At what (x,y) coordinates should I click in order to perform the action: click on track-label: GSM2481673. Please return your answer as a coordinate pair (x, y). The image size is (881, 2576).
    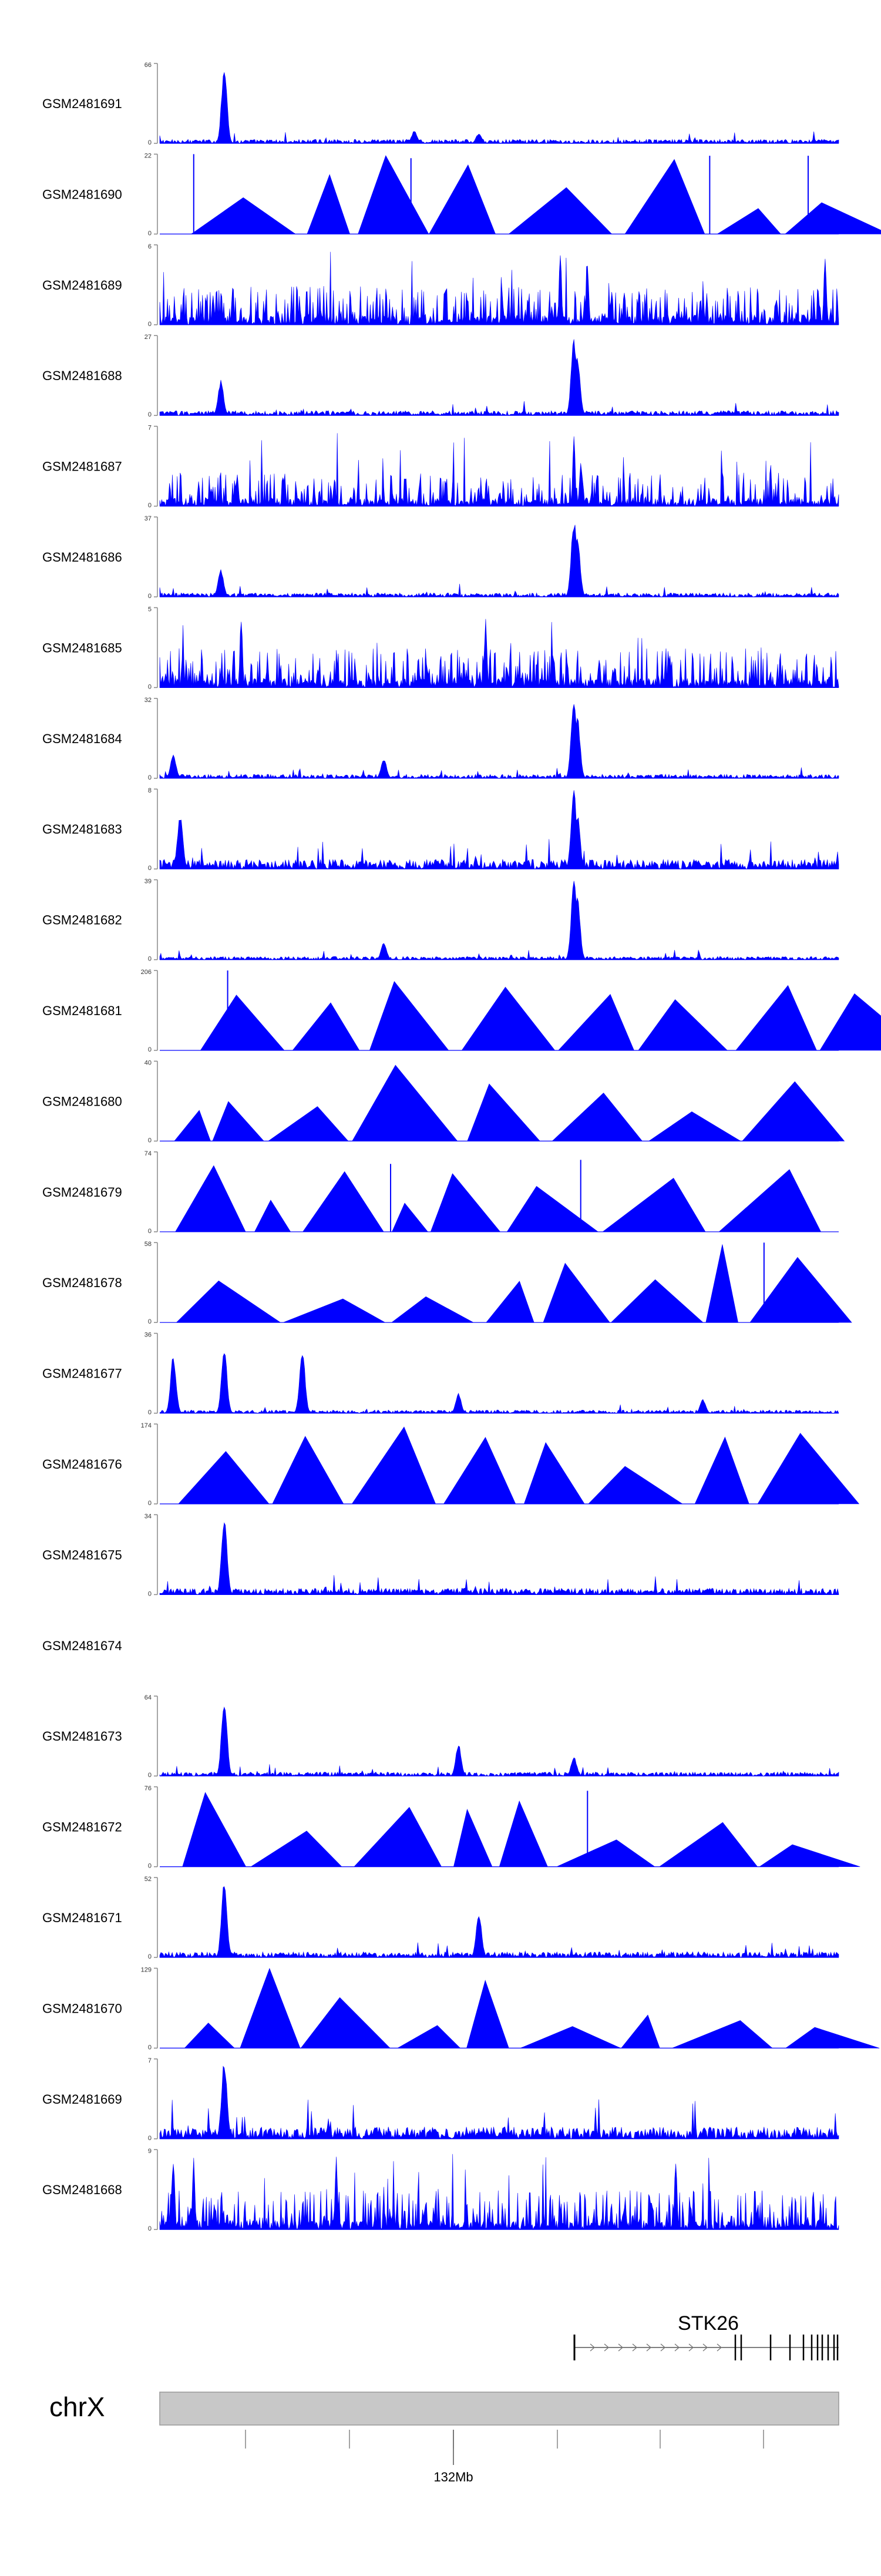
    Looking at the image, I should click on (82, 1737).